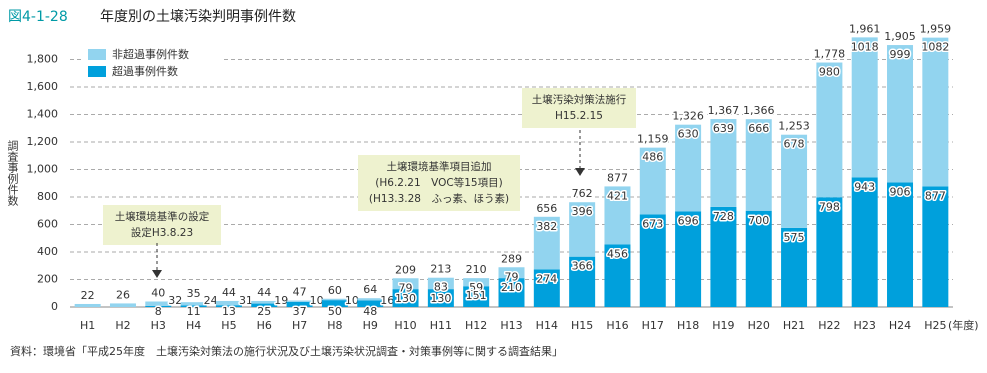 The width and height of the screenshot is (987, 373). Describe the element at coordinates (158, 311) in the screenshot. I see `value-label: 8` at that location.